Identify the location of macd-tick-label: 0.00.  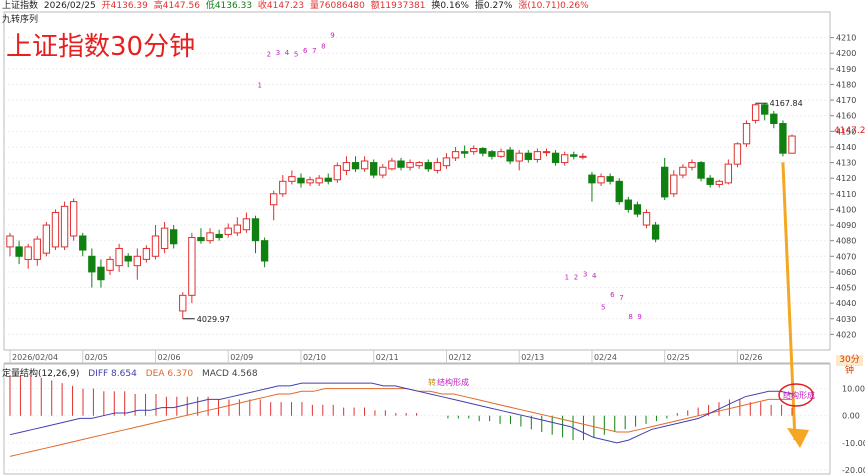
(851, 416).